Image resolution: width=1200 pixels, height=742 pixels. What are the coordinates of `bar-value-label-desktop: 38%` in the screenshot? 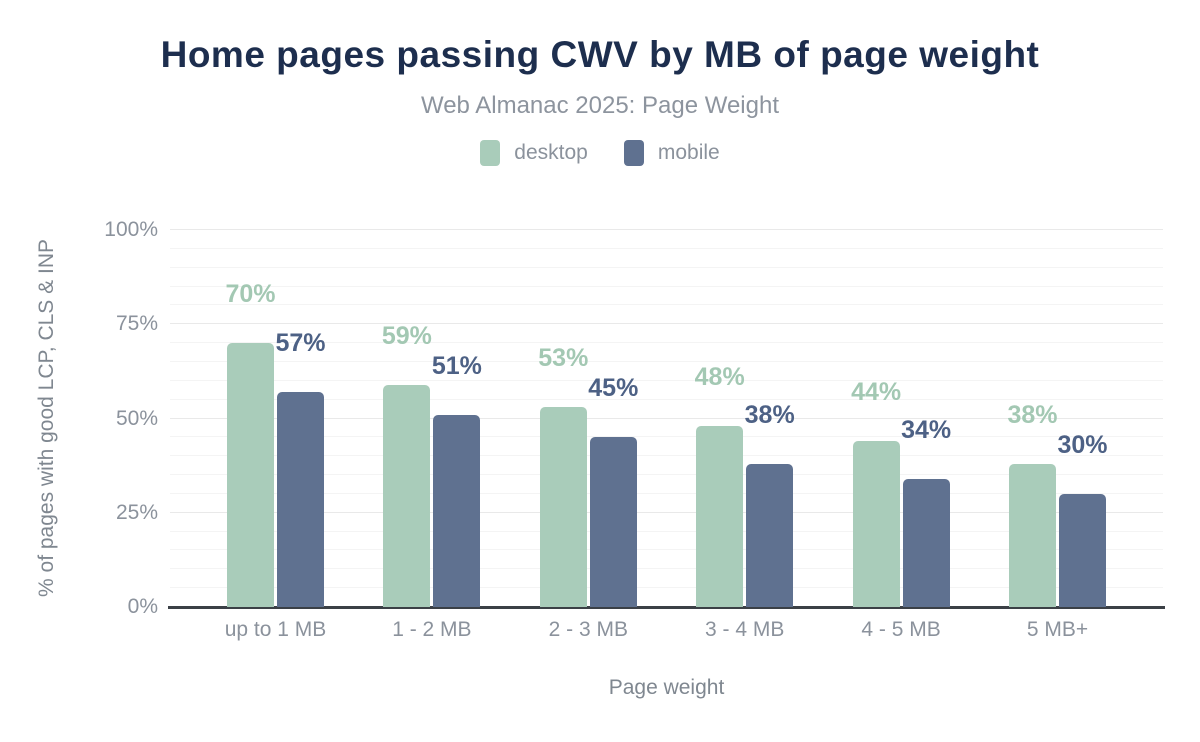 It's located at (1032, 414).